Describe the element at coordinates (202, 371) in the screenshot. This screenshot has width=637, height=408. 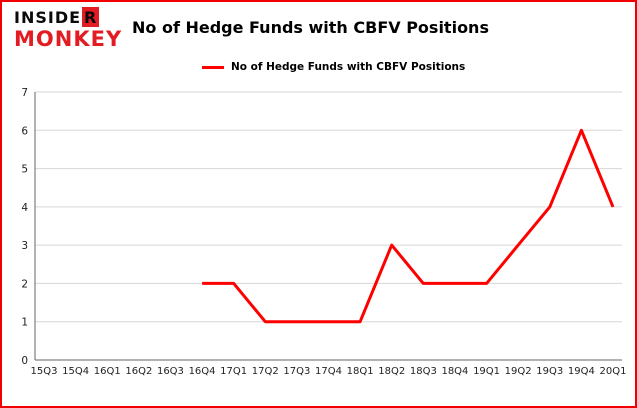
I see `x-tick-label: 16Q4` at that location.